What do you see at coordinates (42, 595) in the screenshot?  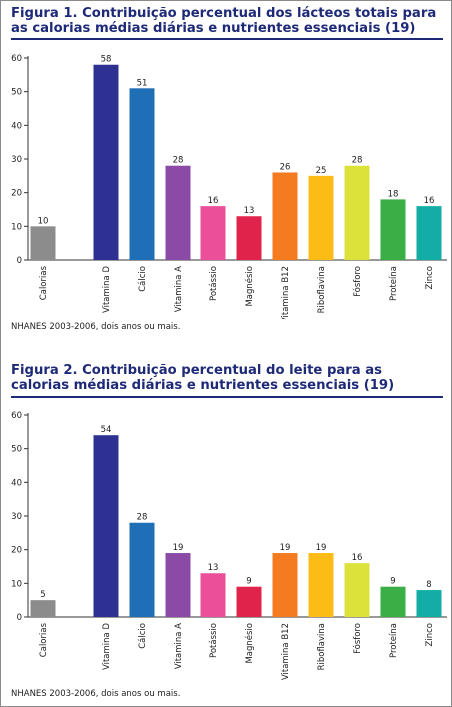 I see `bar-value-label: 5` at bounding box center [42, 595].